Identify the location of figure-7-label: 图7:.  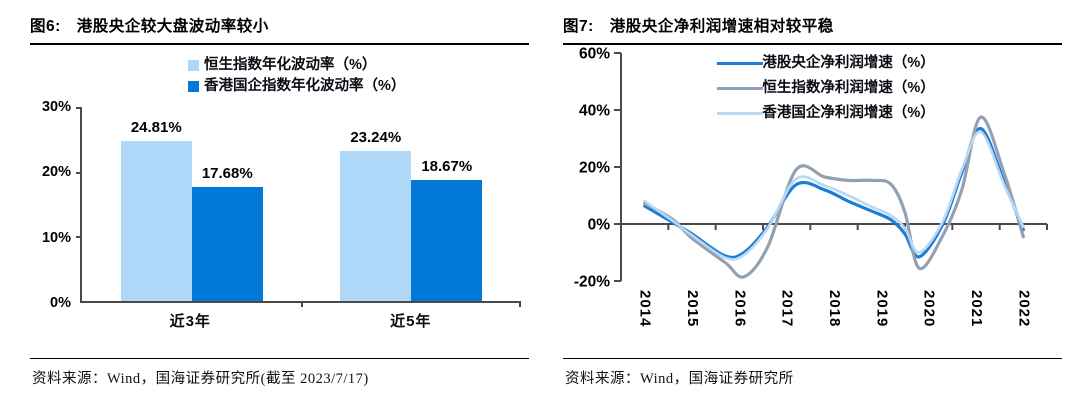
(578, 26).